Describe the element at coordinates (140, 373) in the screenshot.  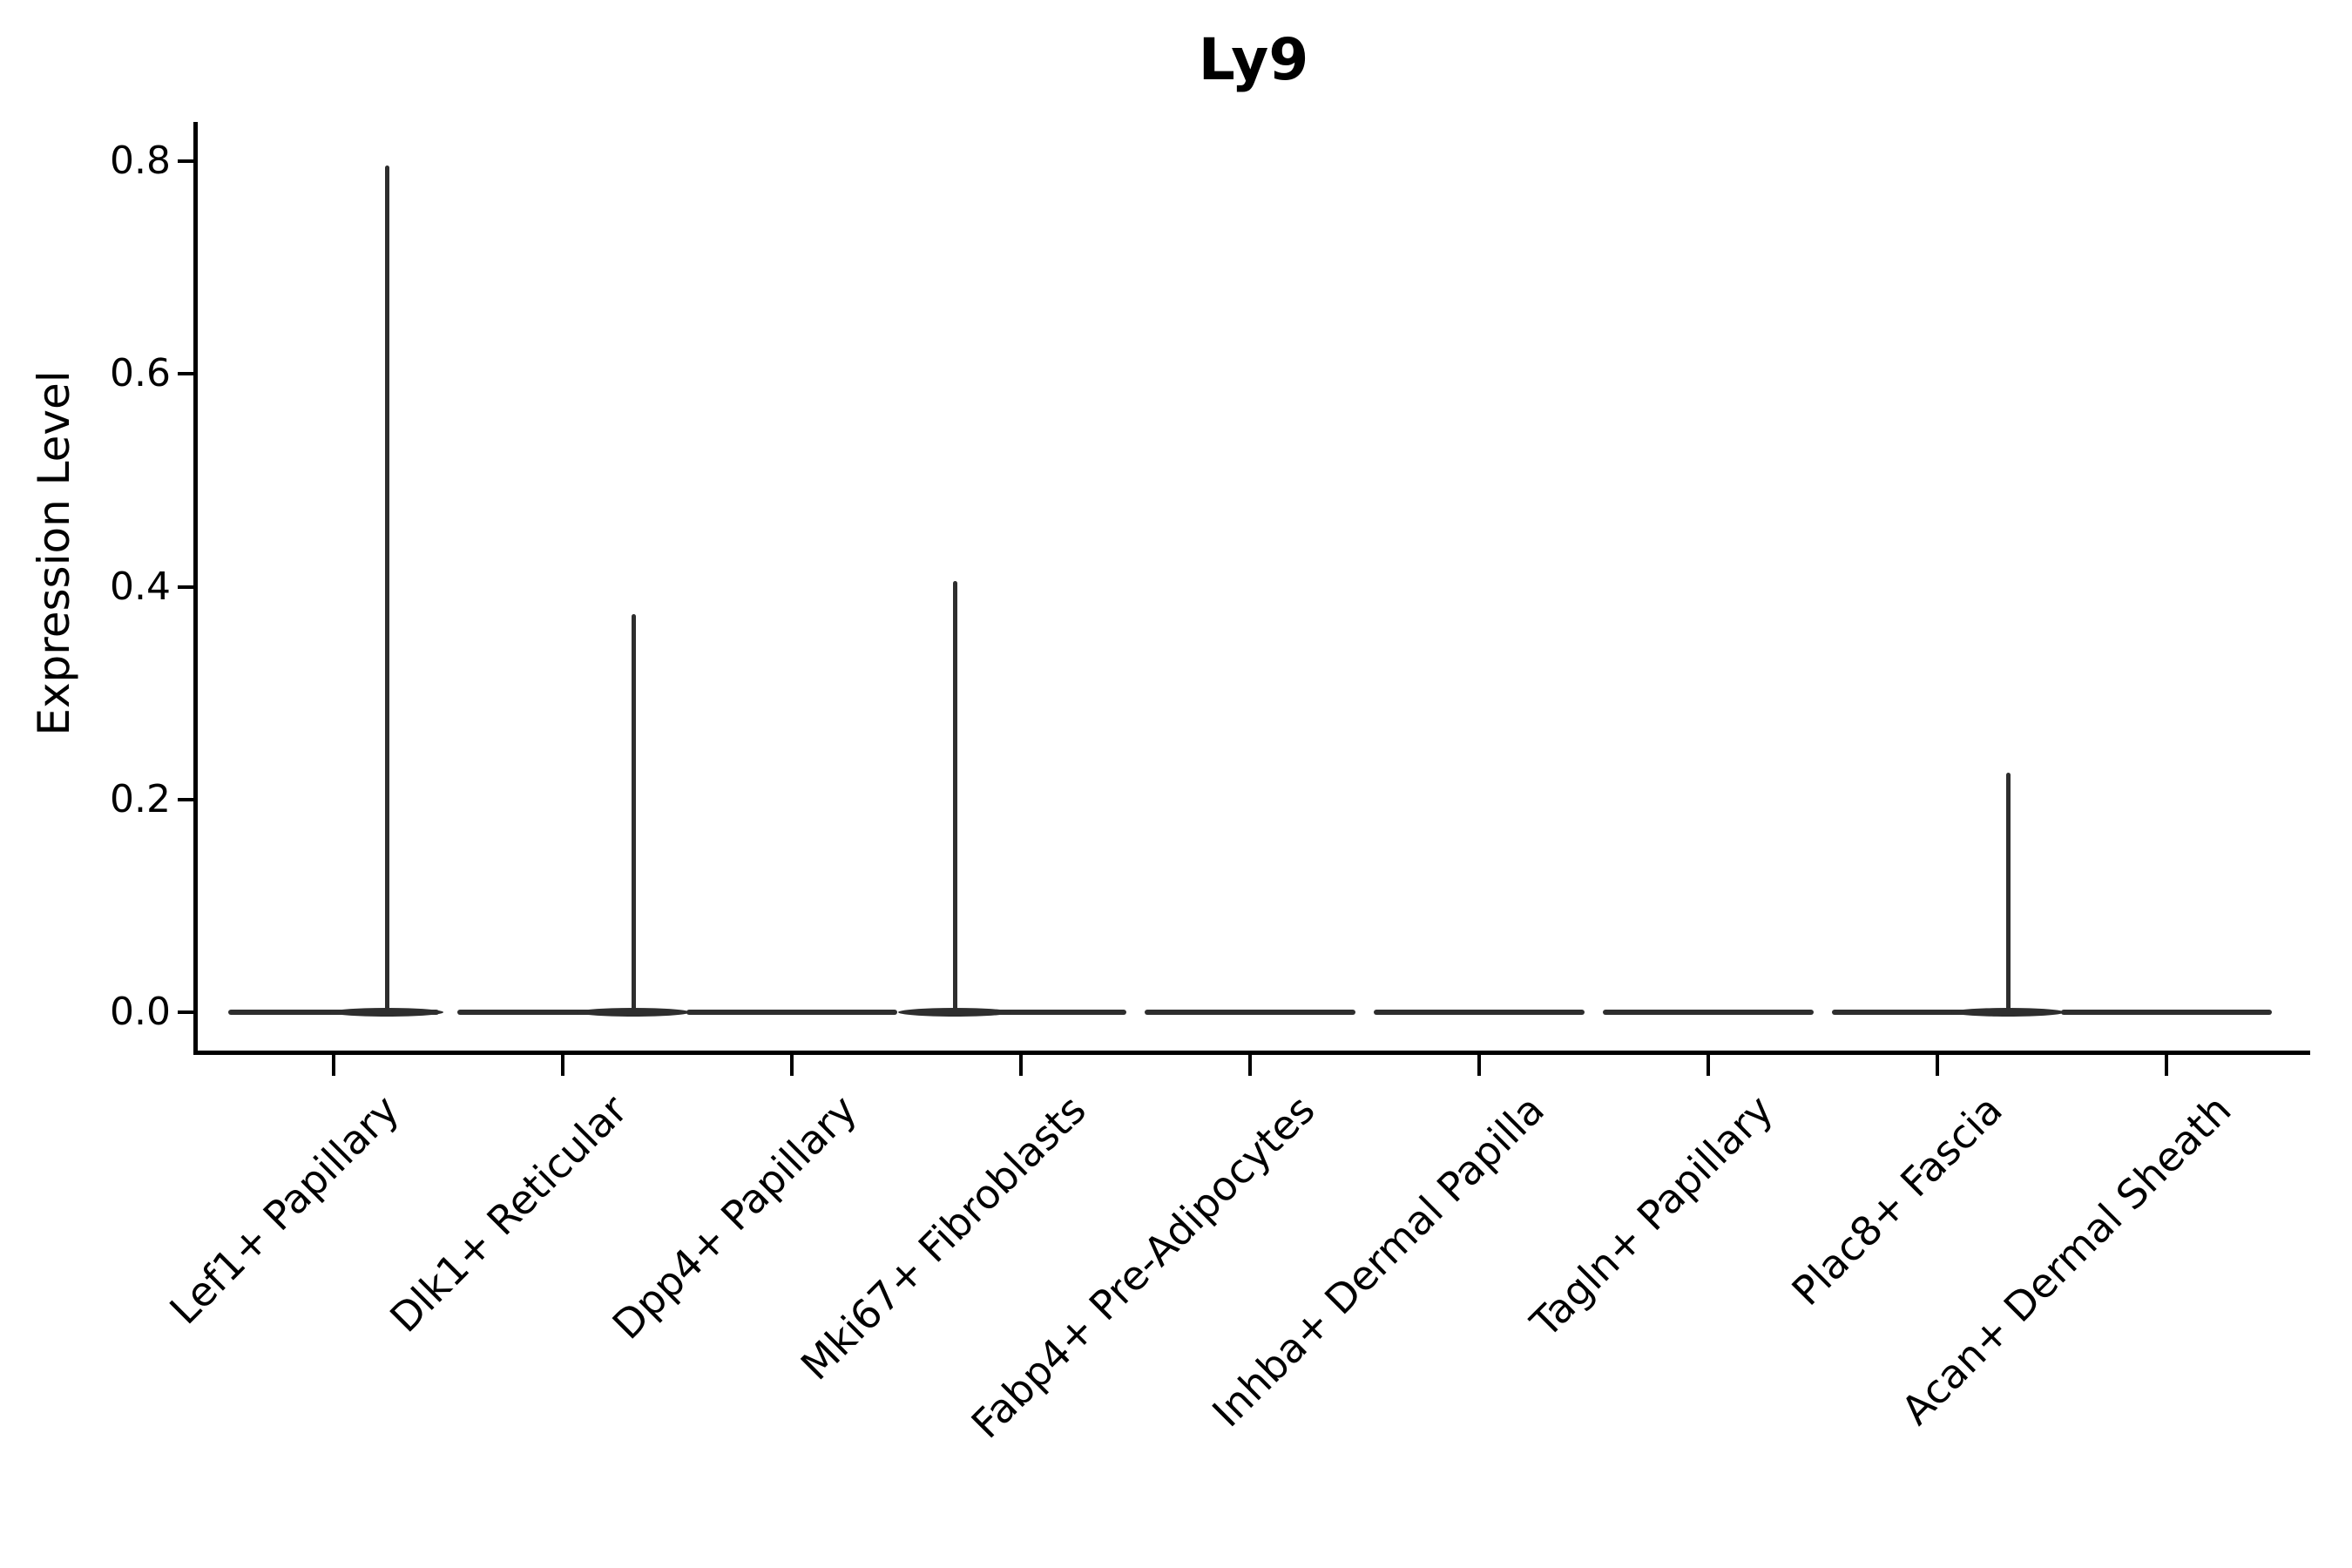
I see `y-tick-label: 0.6` at that location.